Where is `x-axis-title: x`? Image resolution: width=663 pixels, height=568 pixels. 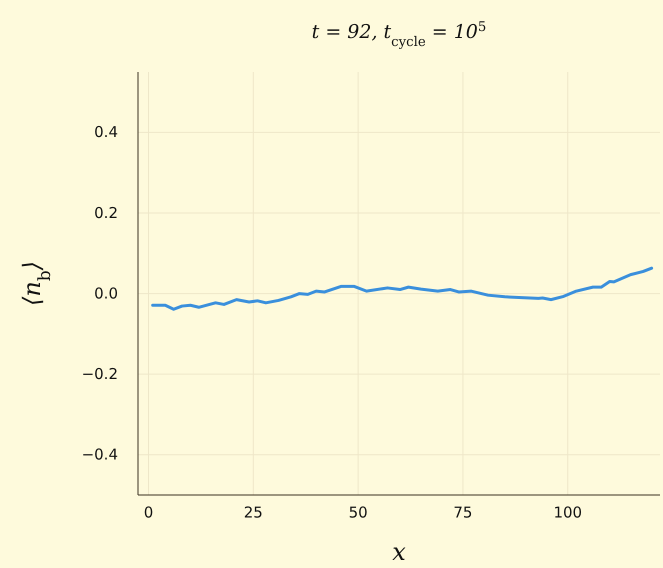
x-axis-title: x is located at coordinates (399, 552).